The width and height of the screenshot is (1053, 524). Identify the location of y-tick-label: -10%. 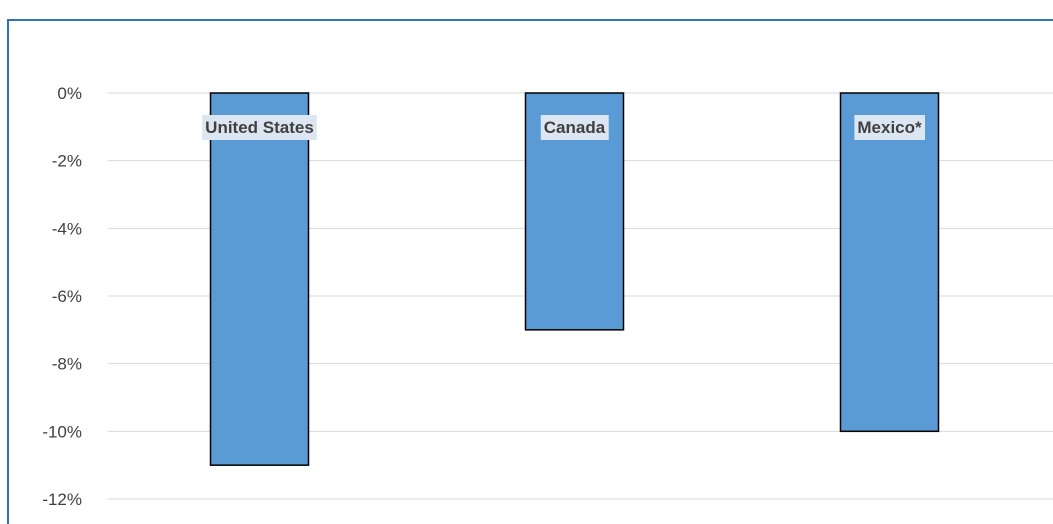
(62, 431).